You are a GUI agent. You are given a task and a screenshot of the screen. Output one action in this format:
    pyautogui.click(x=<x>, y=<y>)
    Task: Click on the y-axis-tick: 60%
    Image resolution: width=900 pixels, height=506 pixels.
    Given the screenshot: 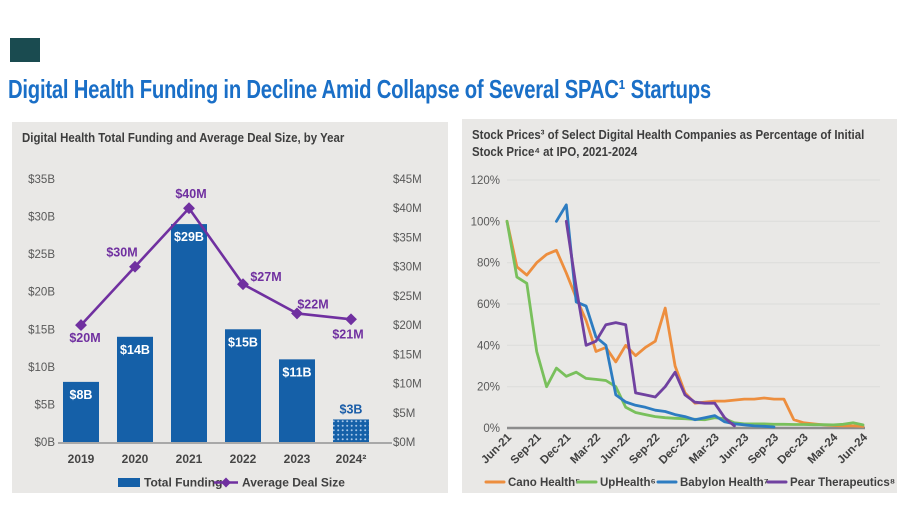 What is the action you would take?
    pyautogui.click(x=488, y=305)
    